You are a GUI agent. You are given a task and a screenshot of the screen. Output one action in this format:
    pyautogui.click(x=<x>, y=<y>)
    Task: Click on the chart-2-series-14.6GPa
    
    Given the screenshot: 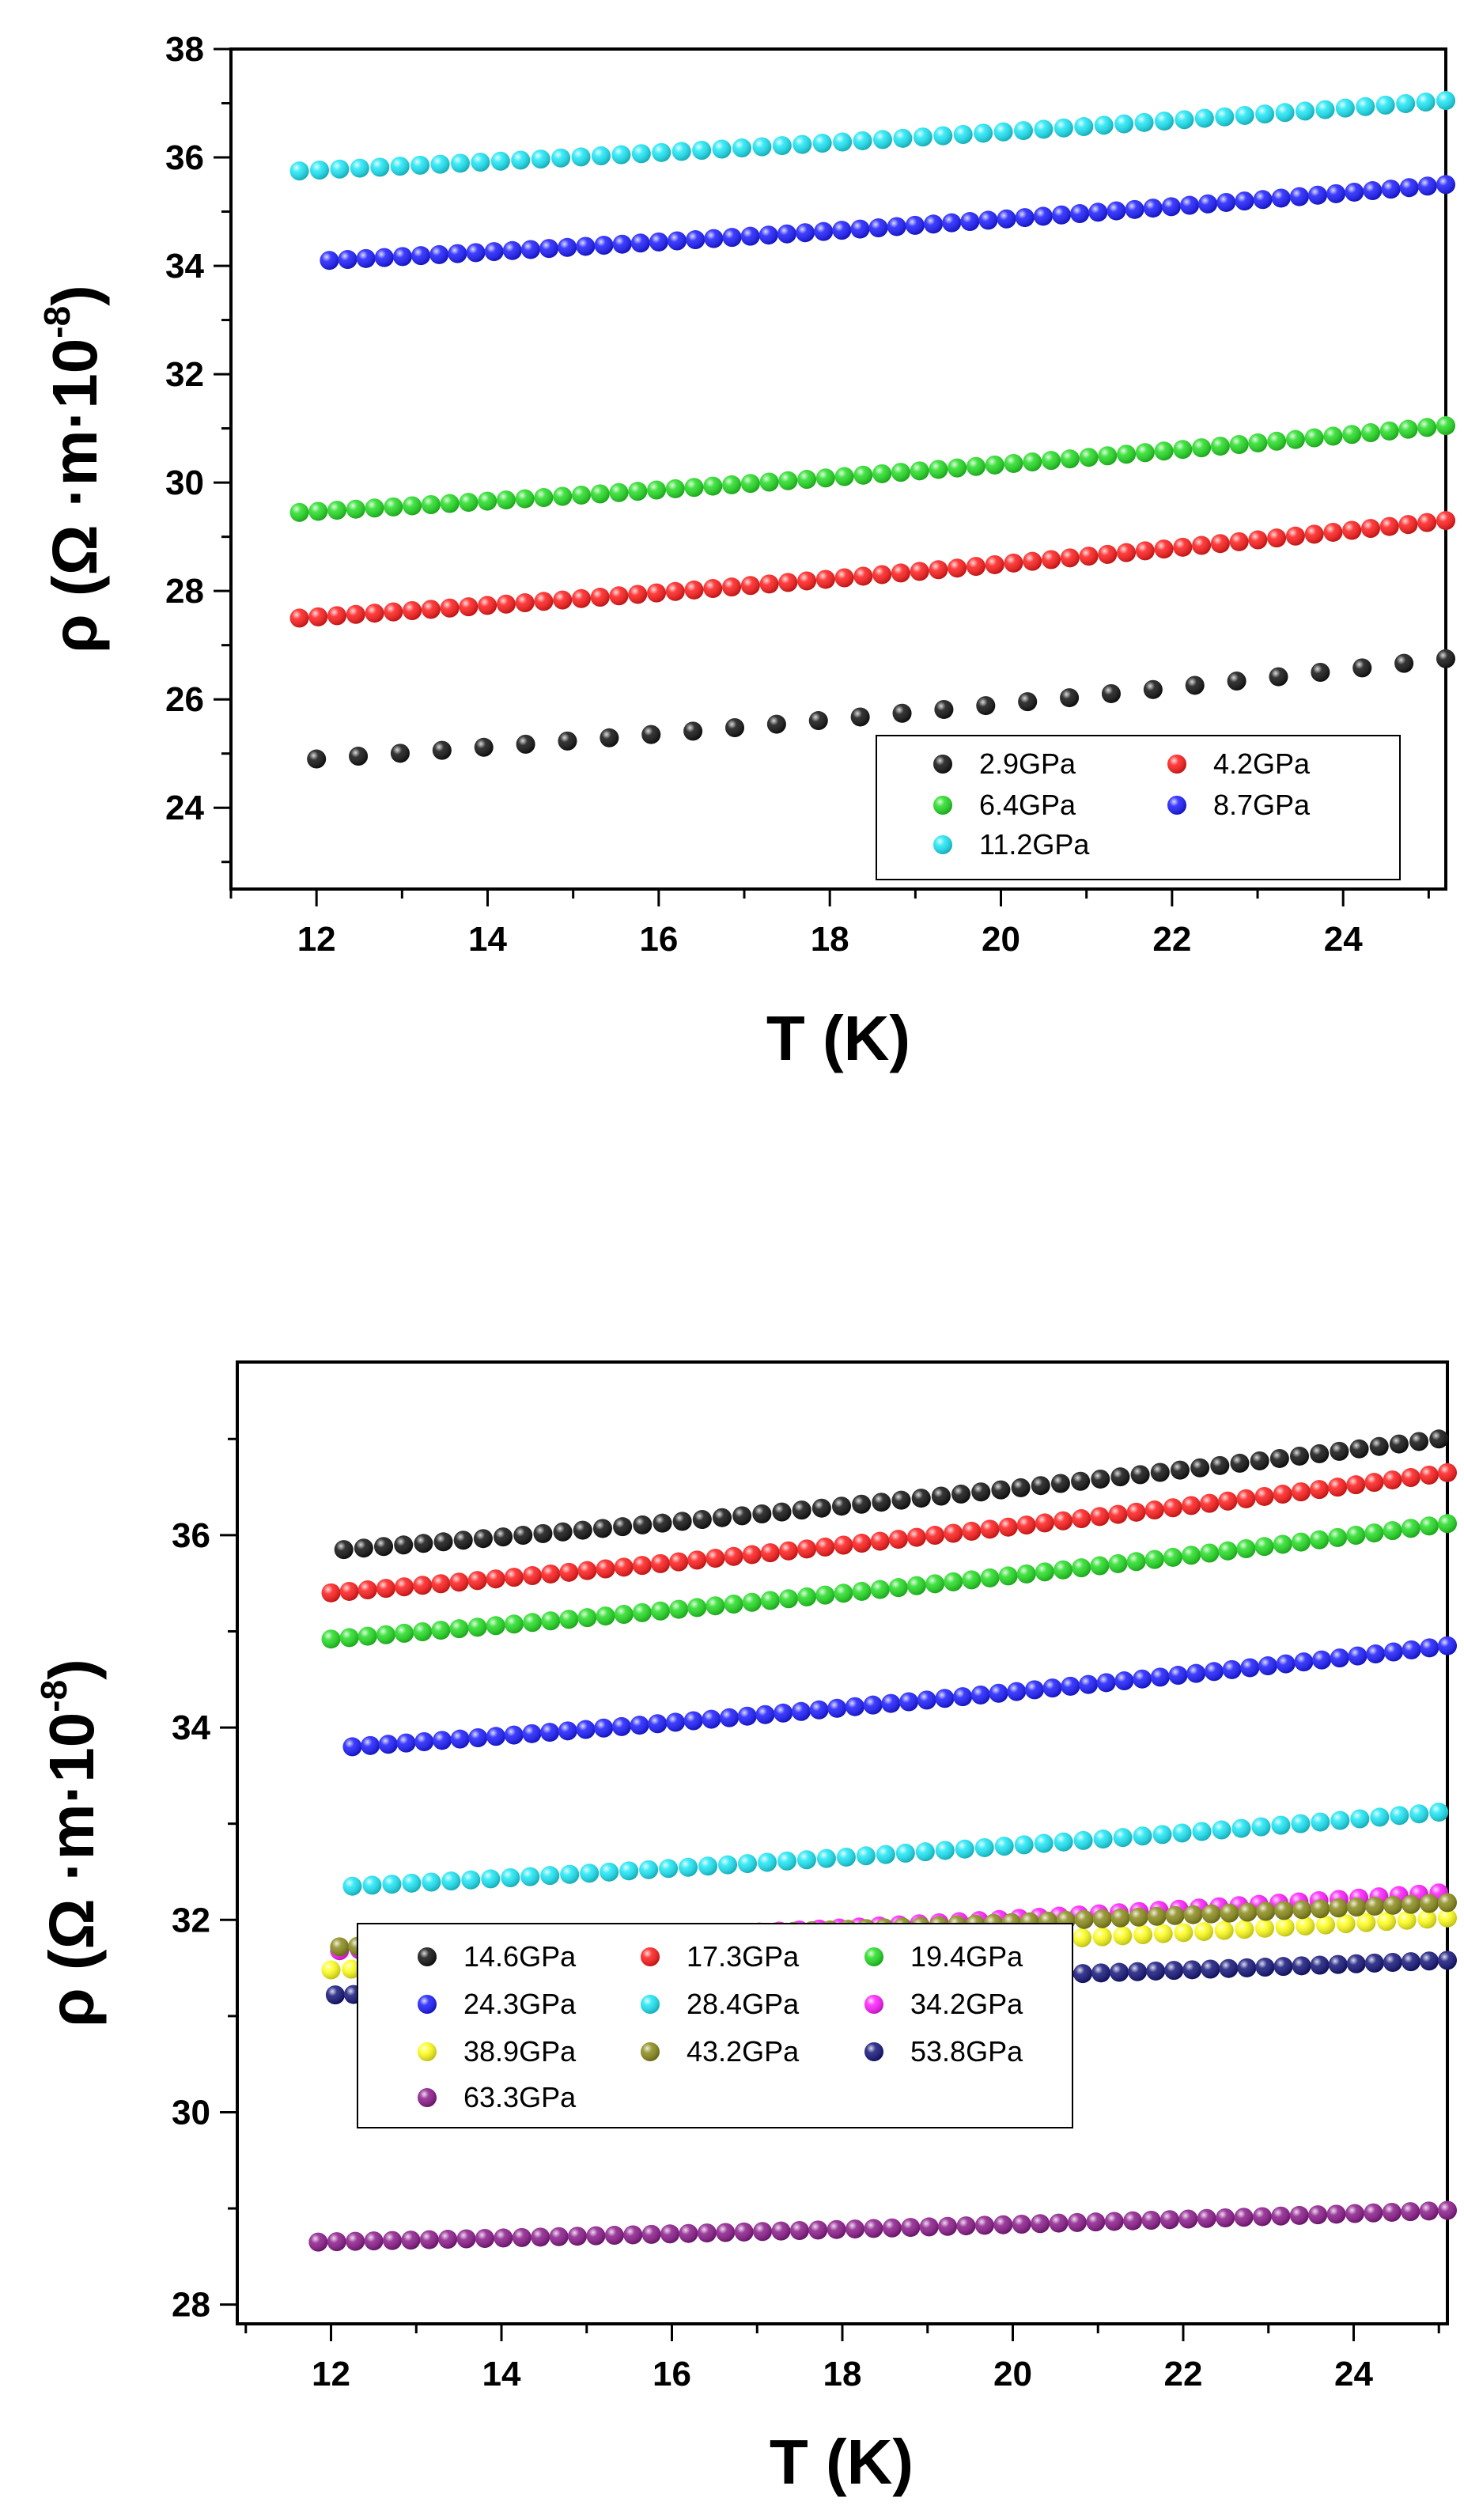 What is the action you would take?
    pyautogui.click(x=891, y=1494)
    